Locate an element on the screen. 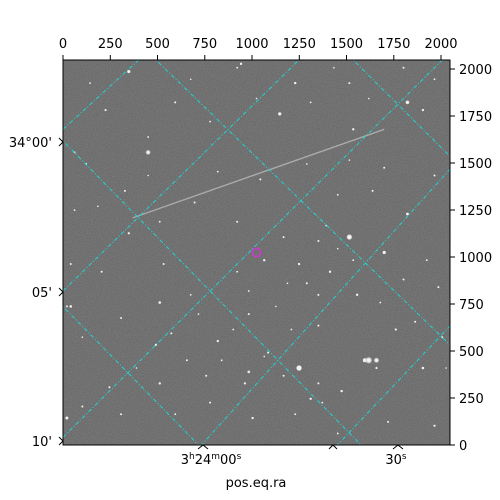 This screenshot has height=500, width=500. left-tick-label: 05' is located at coordinates (42, 293).